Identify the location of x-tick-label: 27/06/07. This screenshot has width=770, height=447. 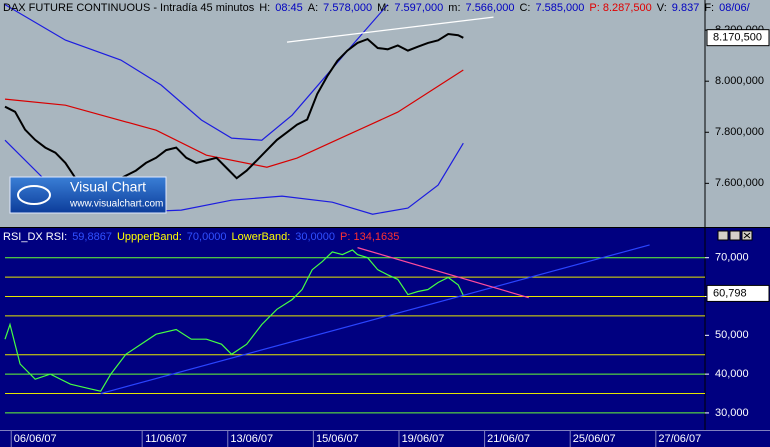
(679, 439).